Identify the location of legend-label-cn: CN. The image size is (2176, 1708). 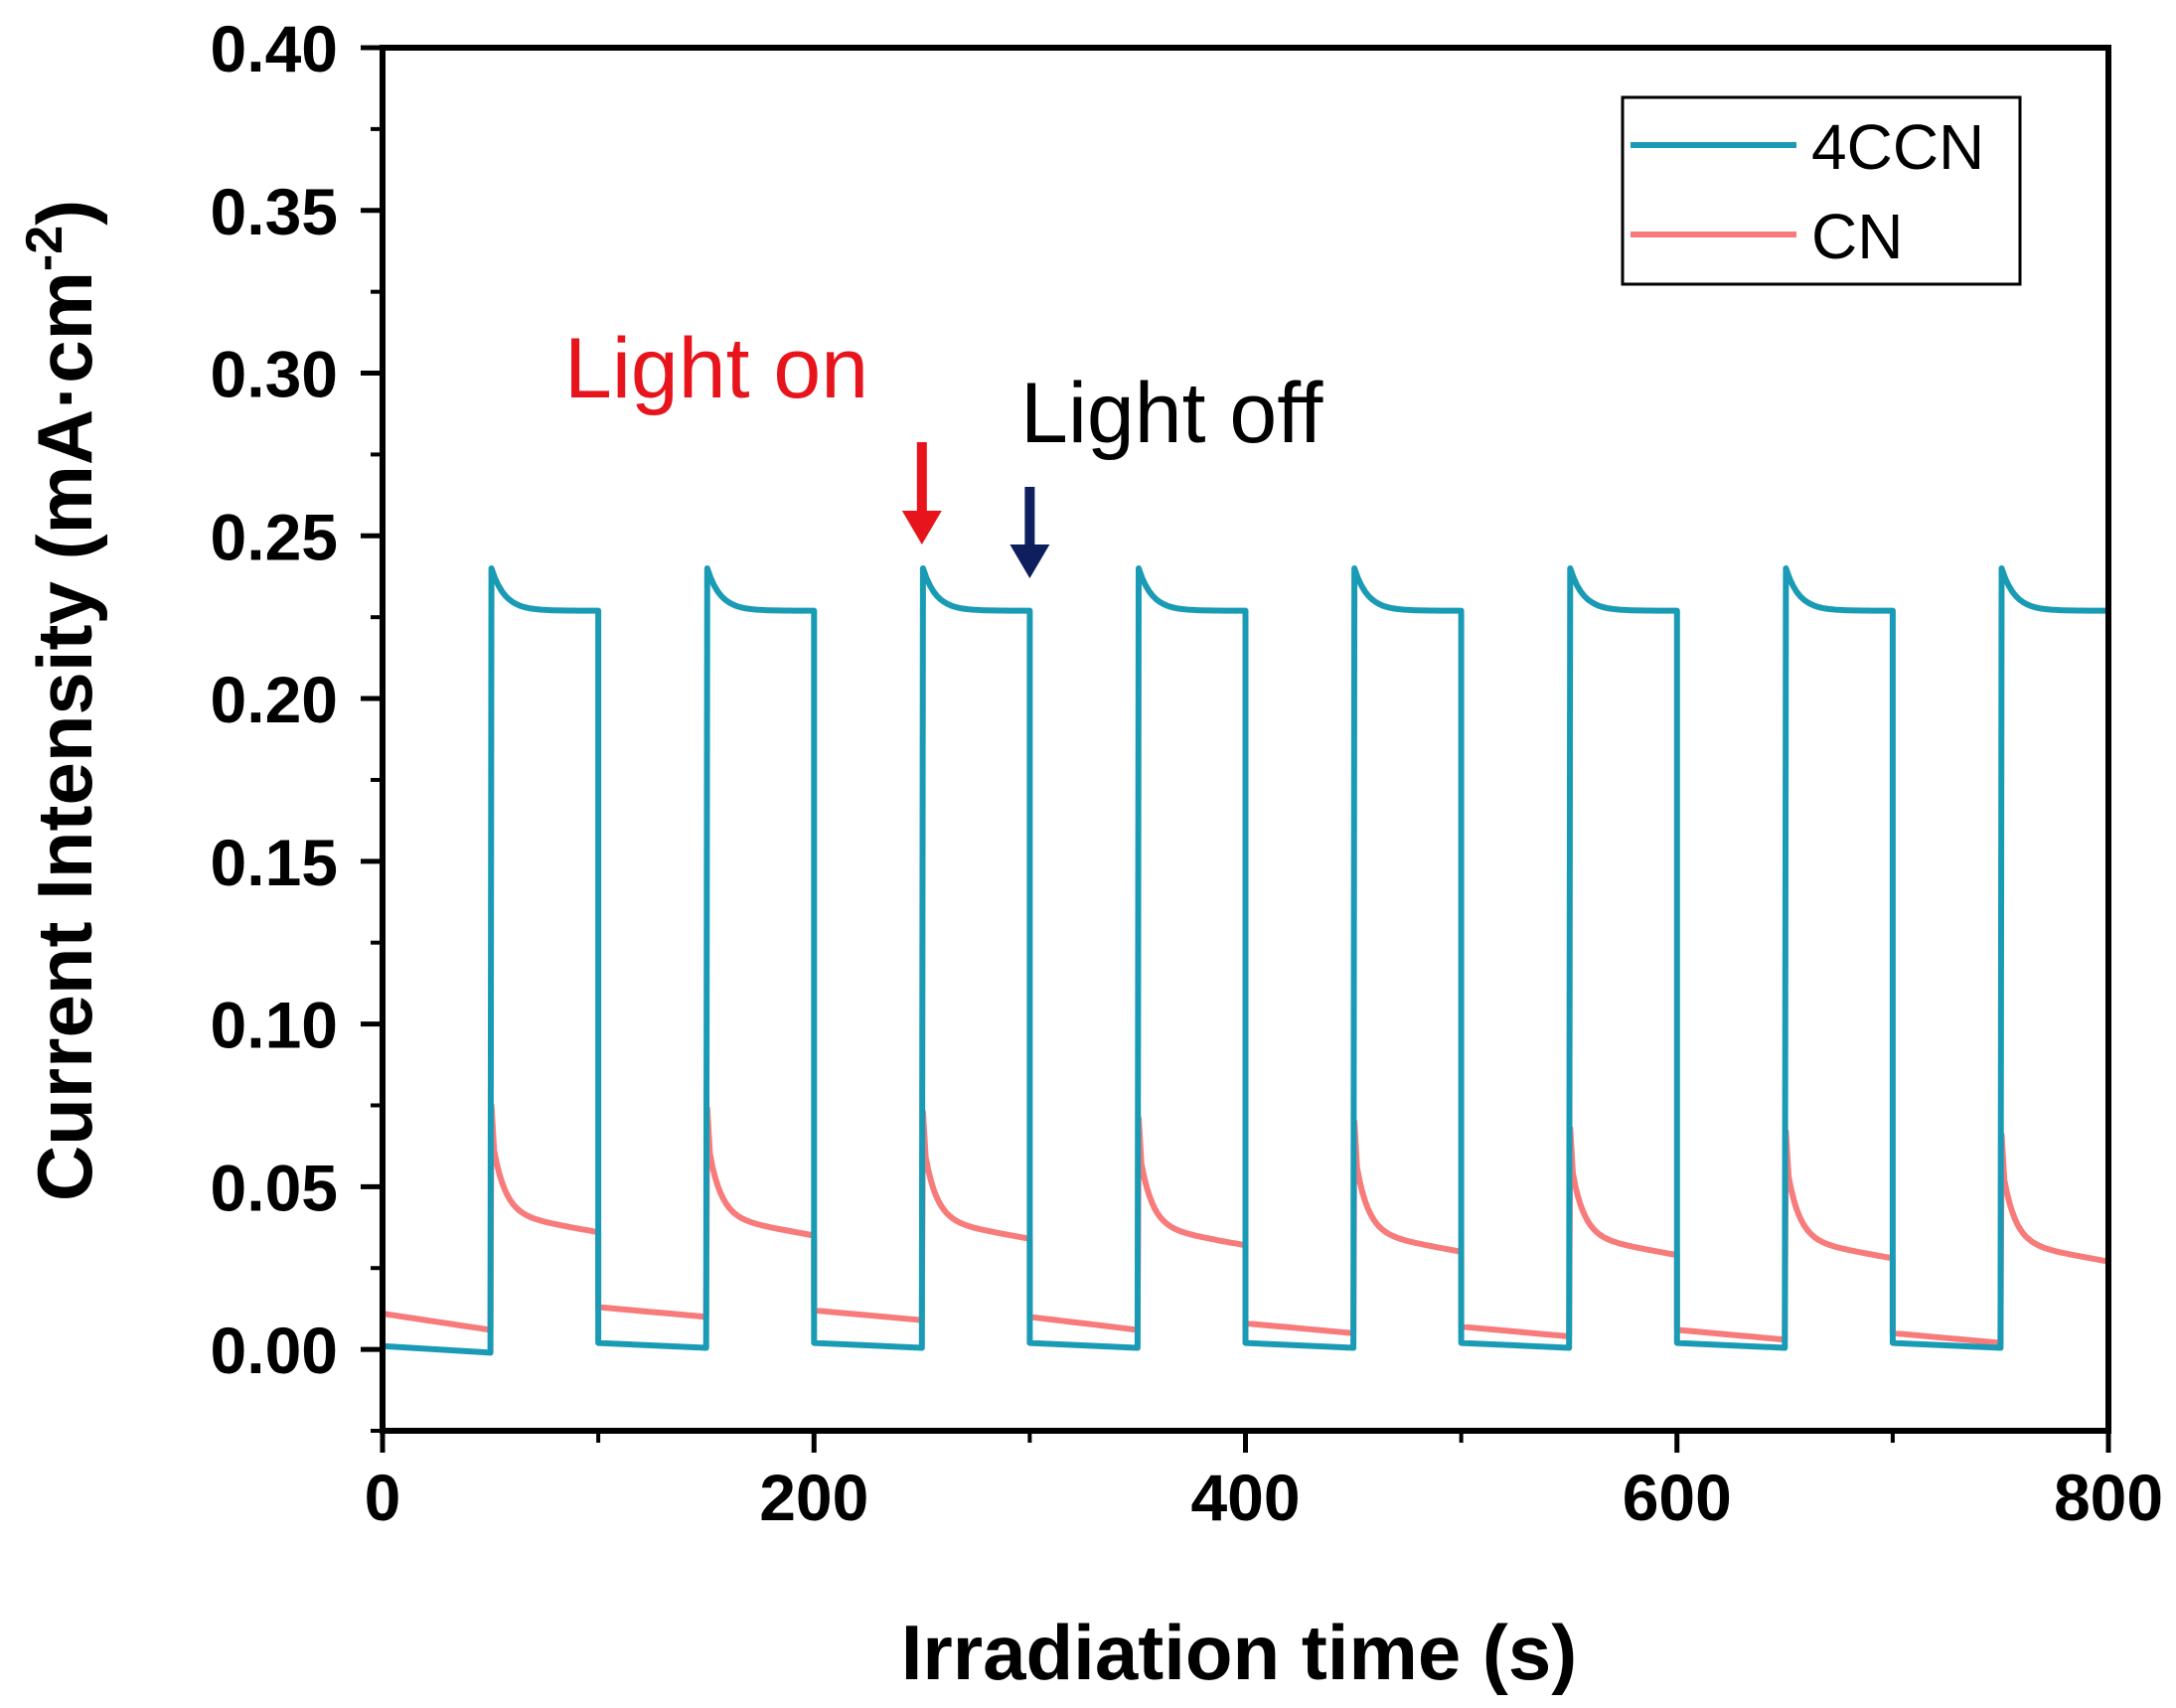
(1857, 236).